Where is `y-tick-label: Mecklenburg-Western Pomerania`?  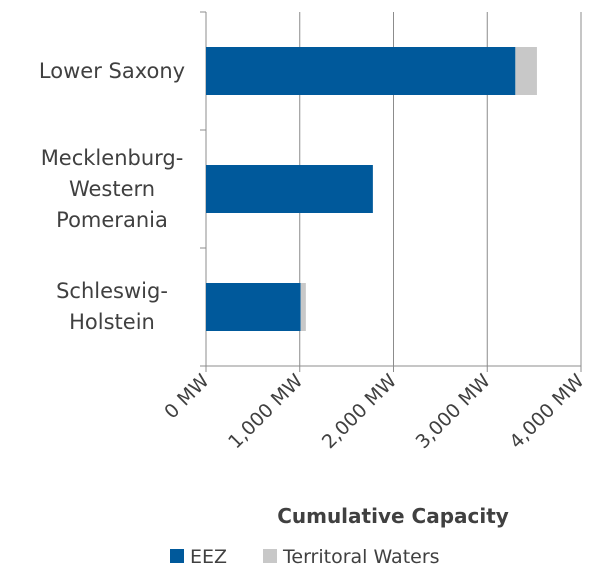
y-tick-label: Mecklenburg-Western Pomerania is located at coordinates (112, 188).